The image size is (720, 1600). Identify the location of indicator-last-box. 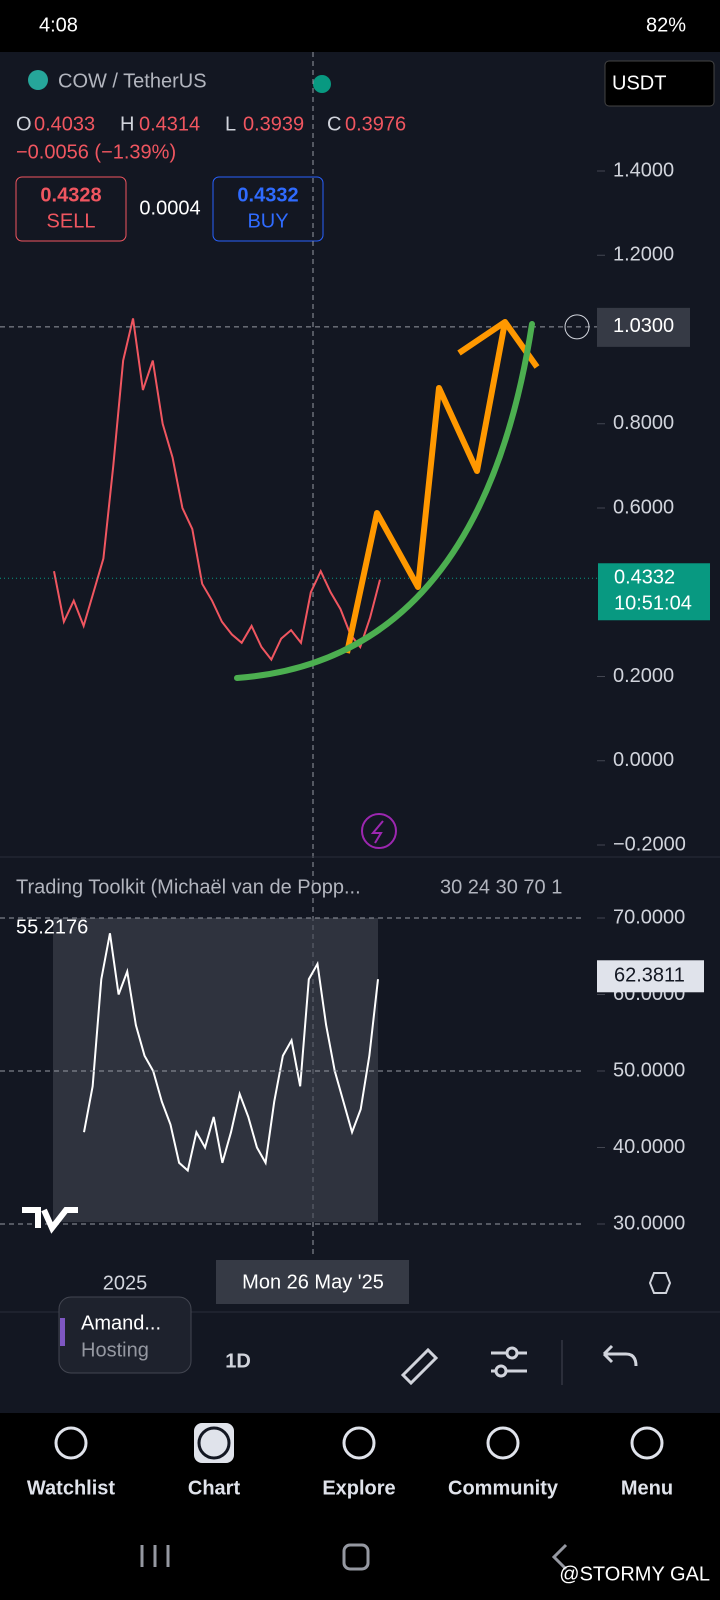
(650, 976).